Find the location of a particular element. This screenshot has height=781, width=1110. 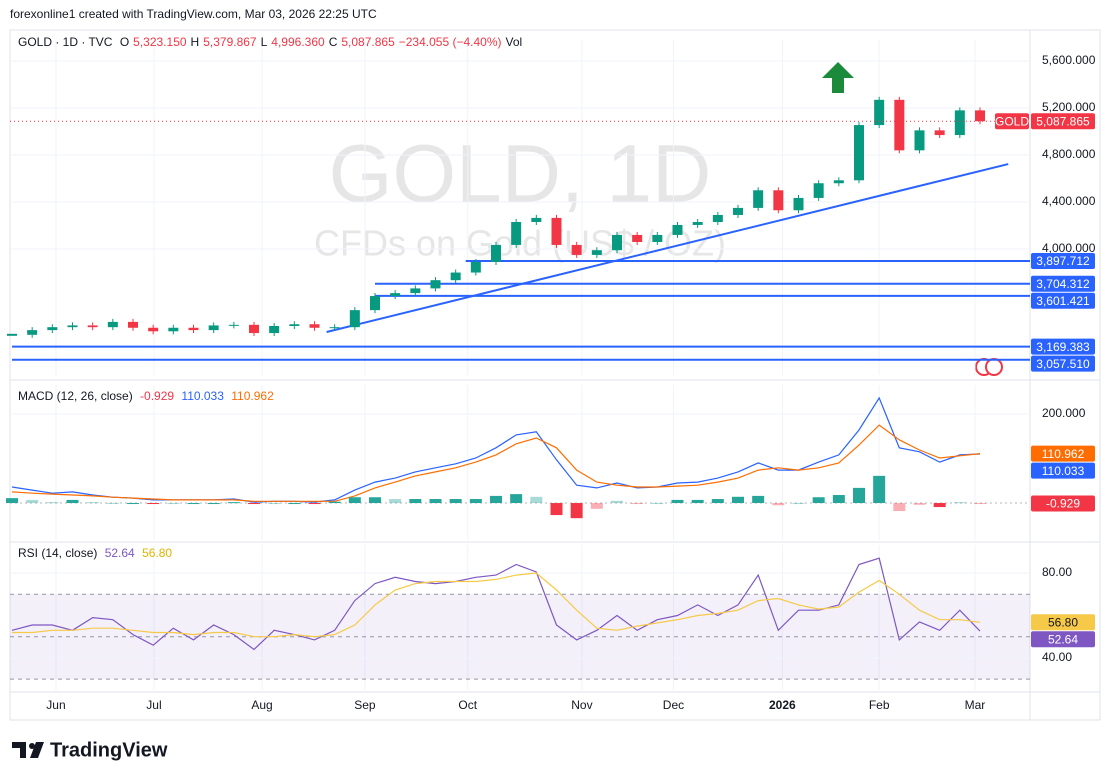

ohlc-key: L is located at coordinates (264, 42).